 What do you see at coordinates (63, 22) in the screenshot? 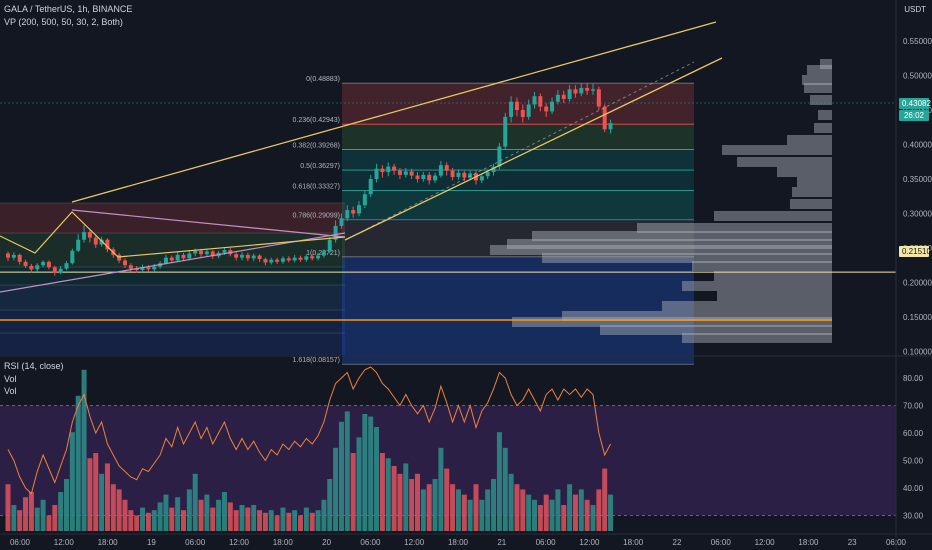
I see `volume-profile-legend: VP (200, 500, 50, 30, 2, Both)` at bounding box center [63, 22].